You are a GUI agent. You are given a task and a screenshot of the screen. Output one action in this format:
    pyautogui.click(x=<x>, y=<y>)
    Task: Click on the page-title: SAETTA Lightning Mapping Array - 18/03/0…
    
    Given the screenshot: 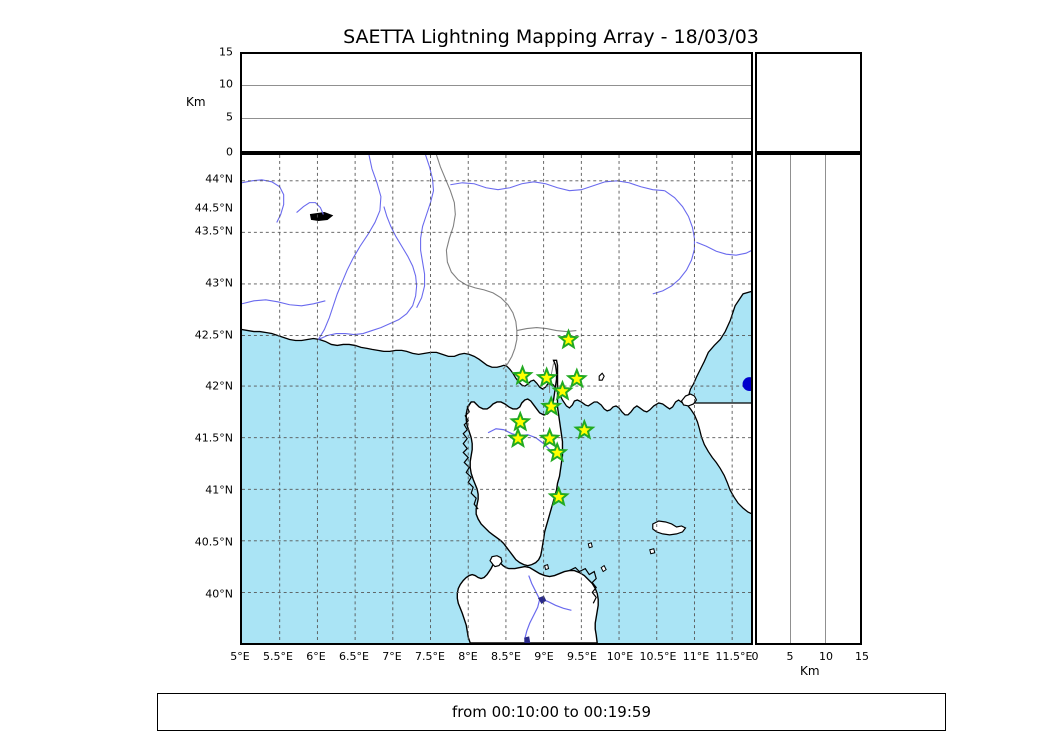 What is the action you would take?
    pyautogui.click(x=551, y=37)
    